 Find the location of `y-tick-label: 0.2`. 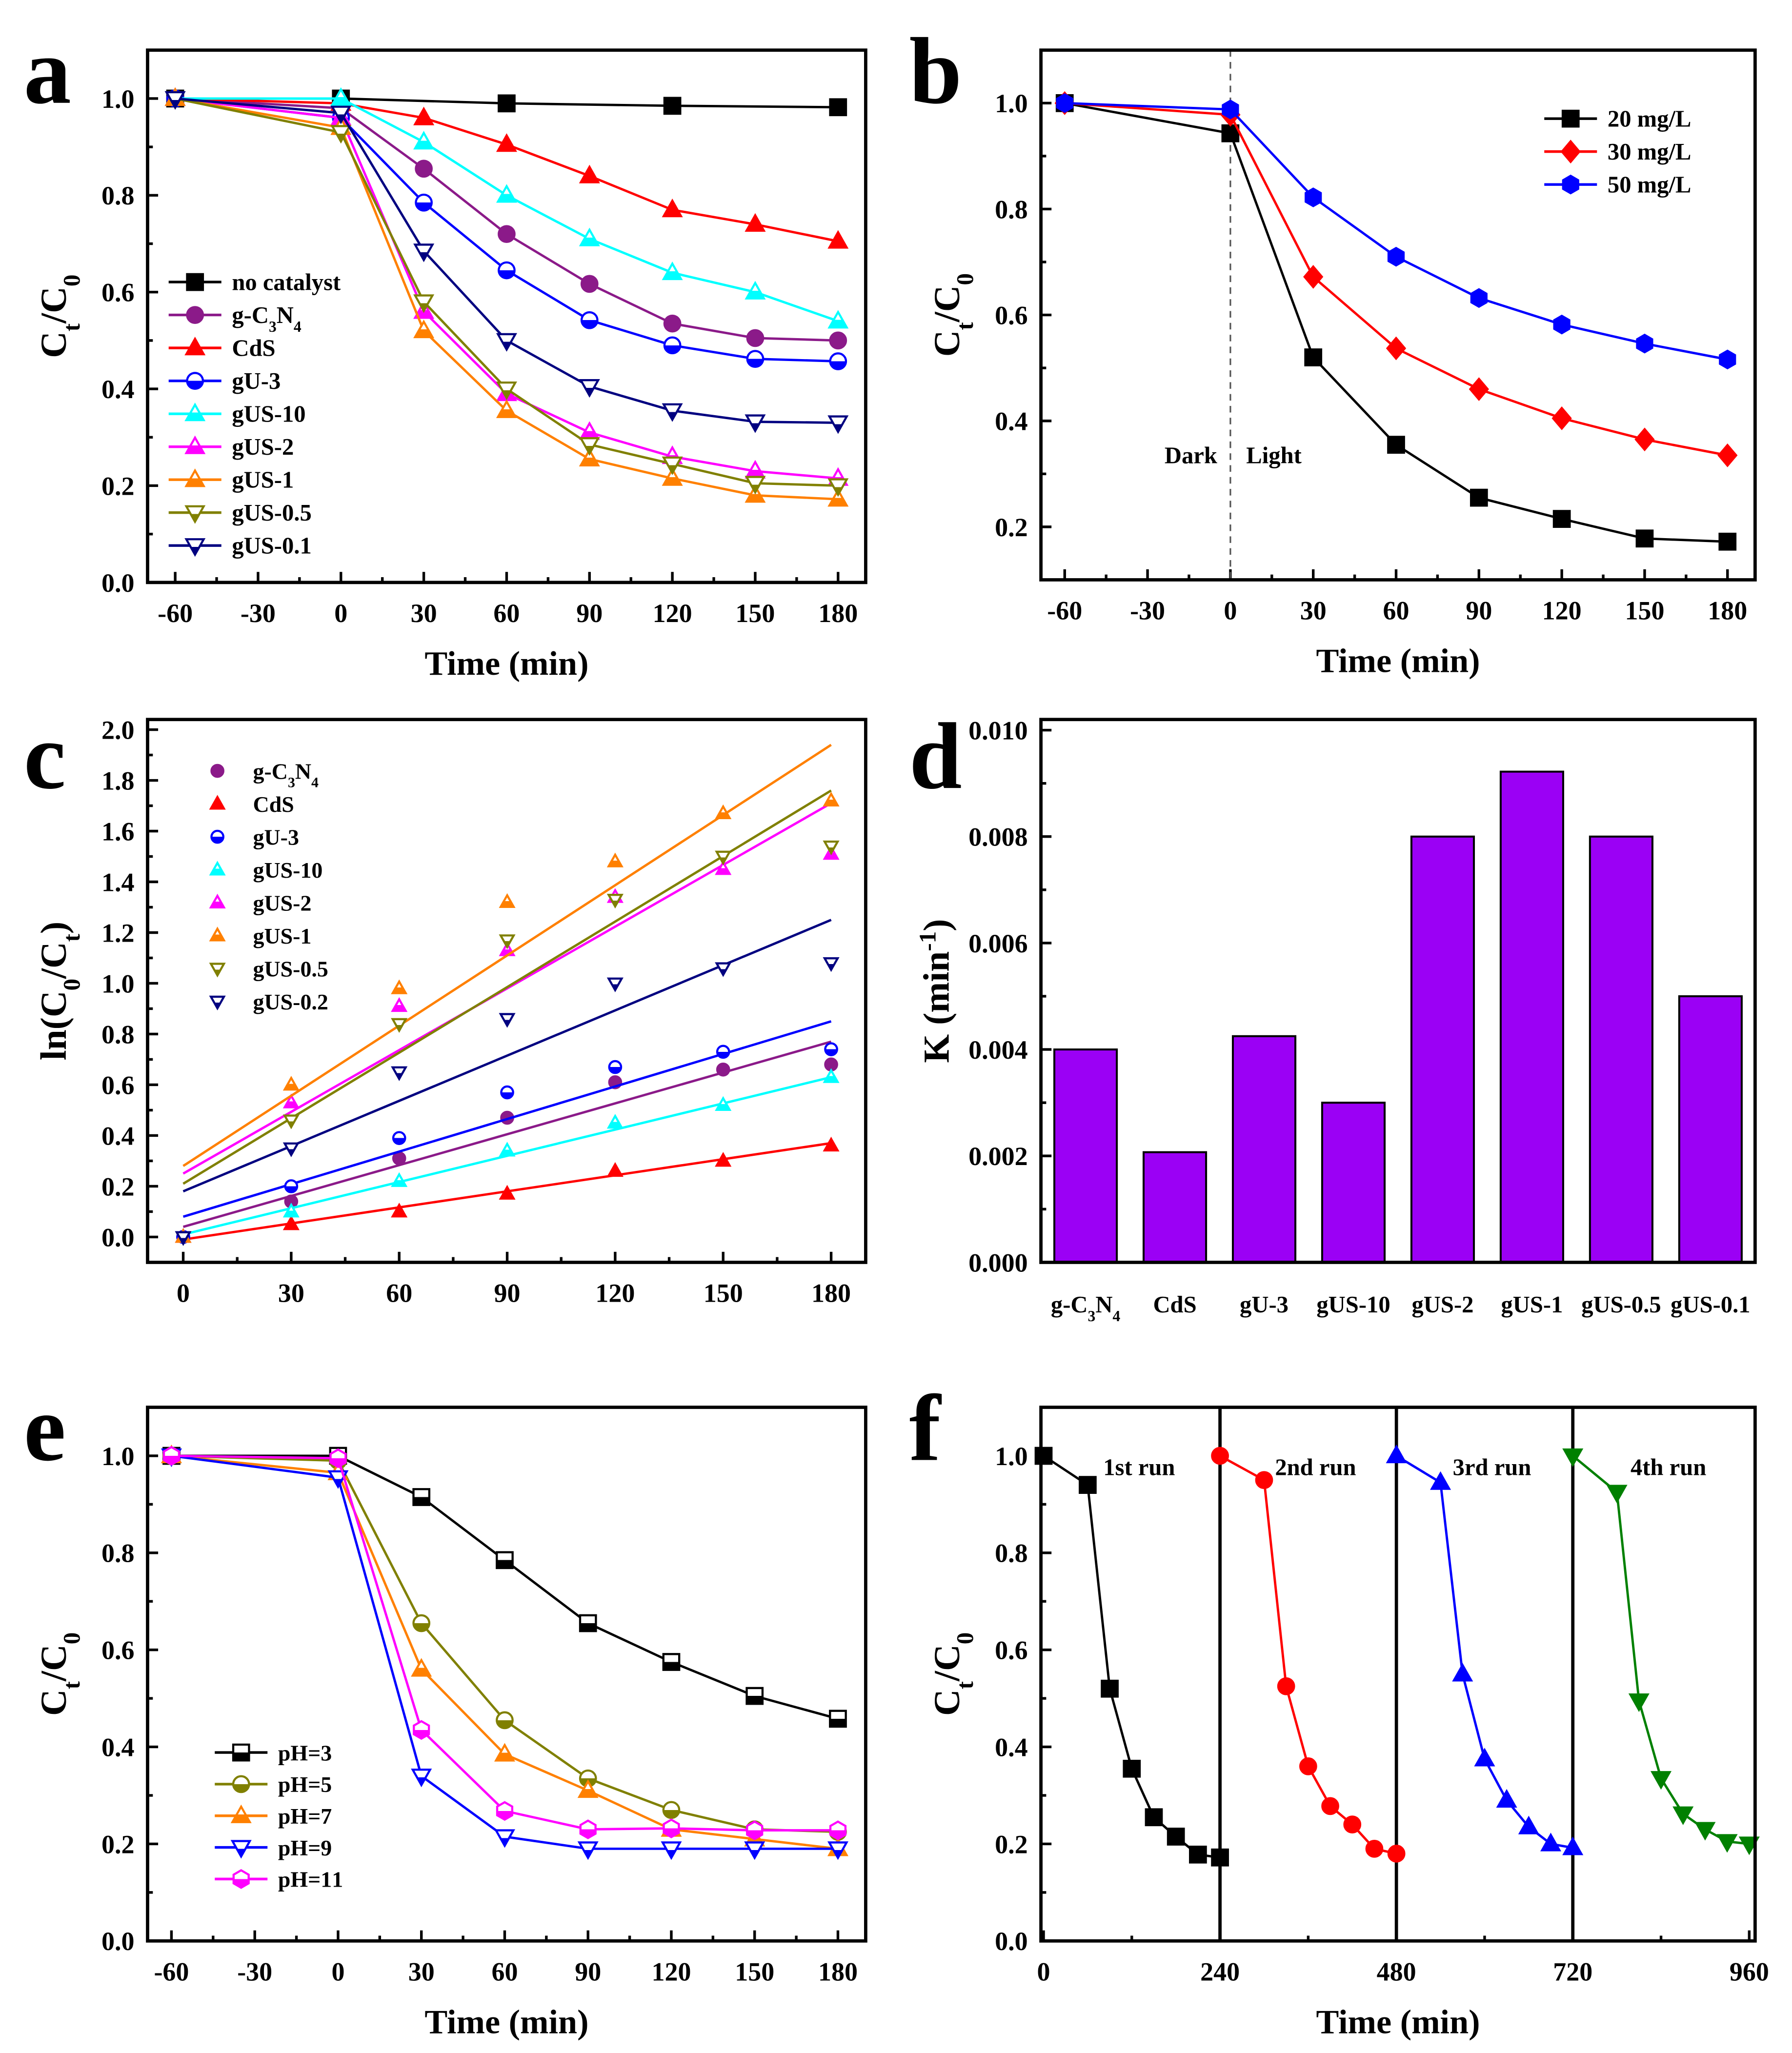

y-tick-label: 0.2 is located at coordinates (118, 1845).